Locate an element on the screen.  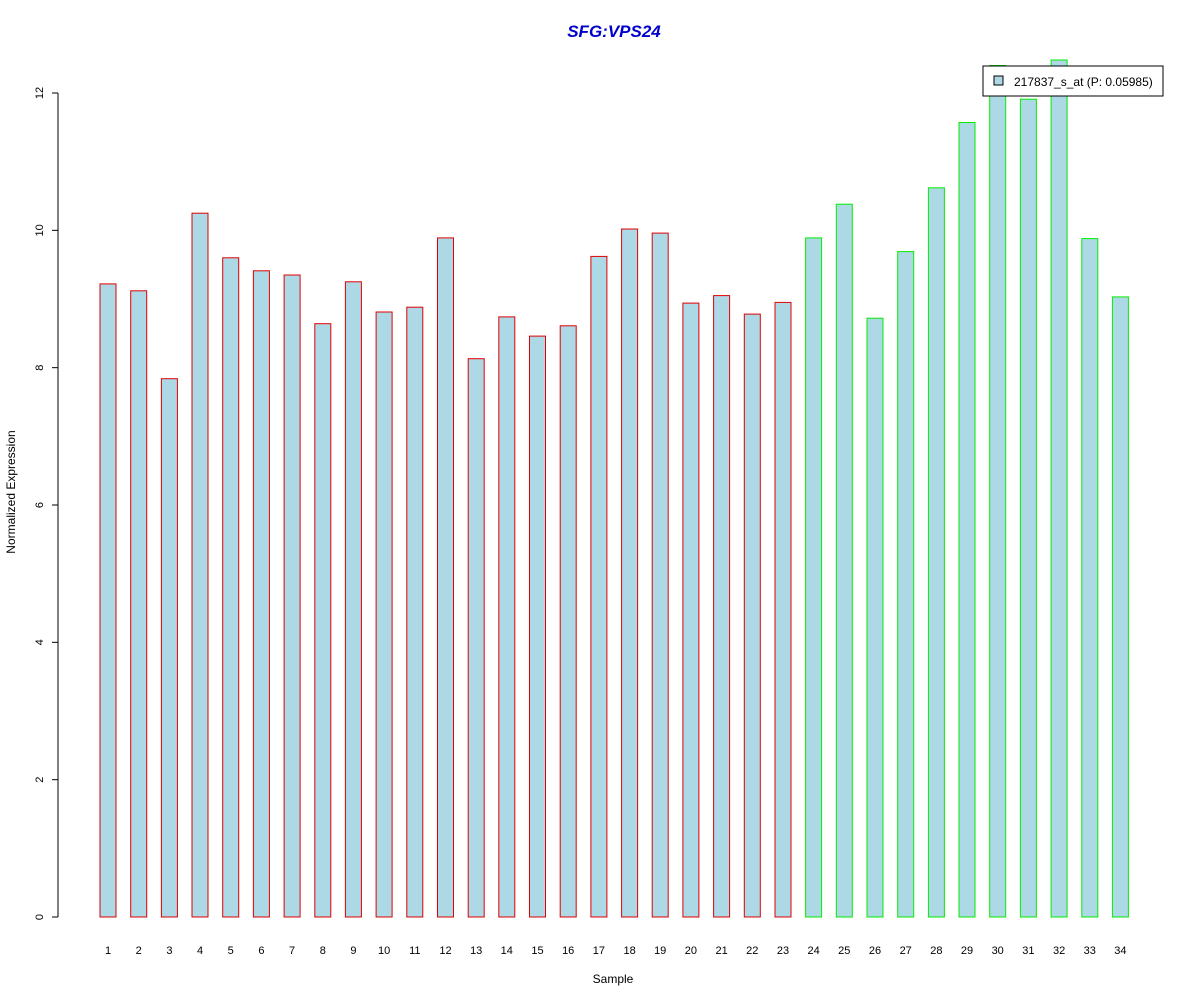
legend: 217837_s_at (P: 0.05985) is located at coordinates (1073, 81).